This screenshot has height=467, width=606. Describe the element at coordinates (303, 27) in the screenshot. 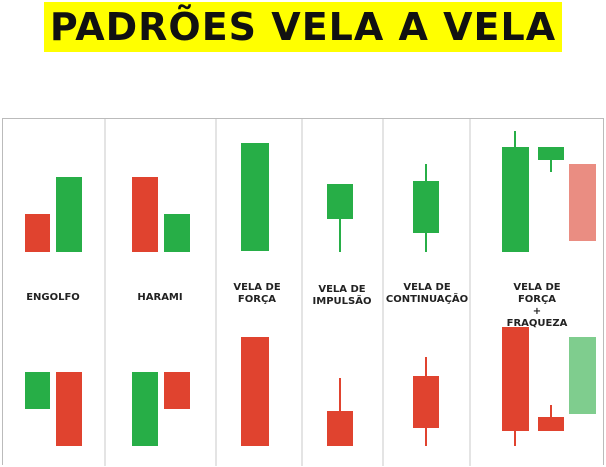

I see `page-title: PADRÕES VELA A VELA` at that location.